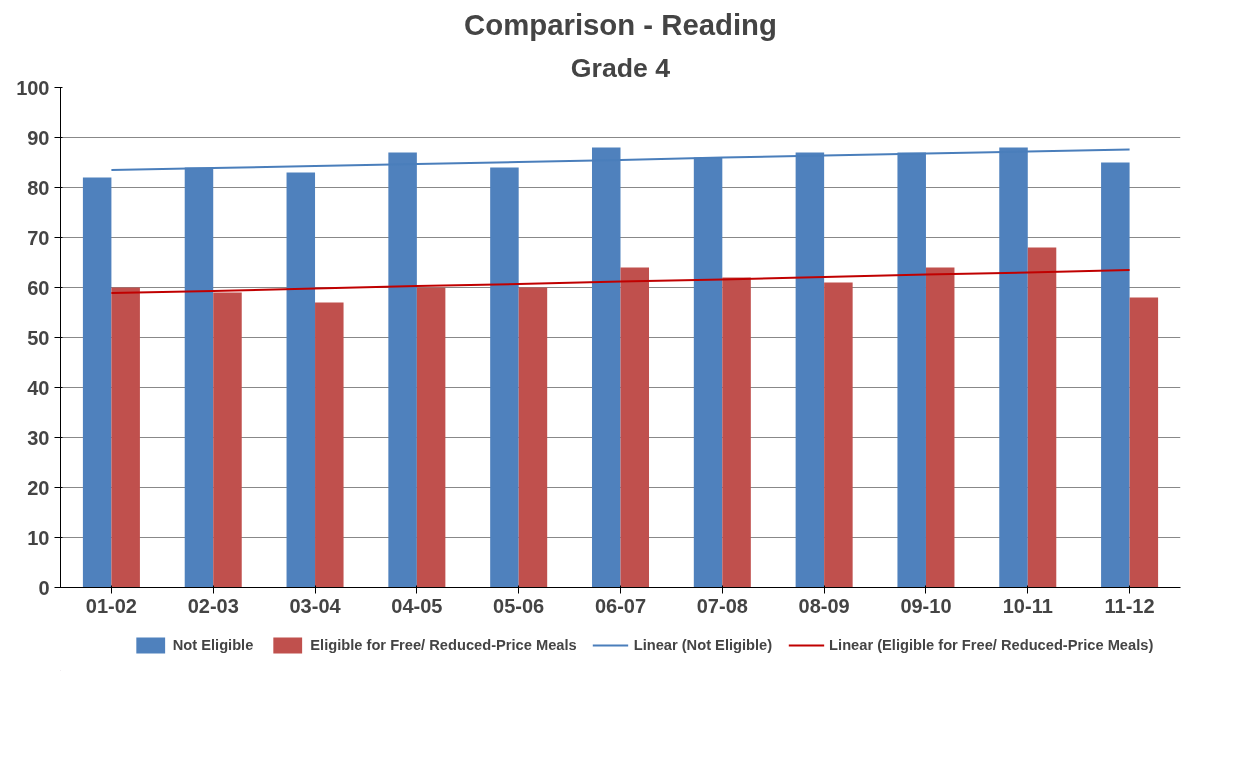 This screenshot has width=1248, height=778. Describe the element at coordinates (38, 237) in the screenshot. I see `y-tick-label: 70` at that location.